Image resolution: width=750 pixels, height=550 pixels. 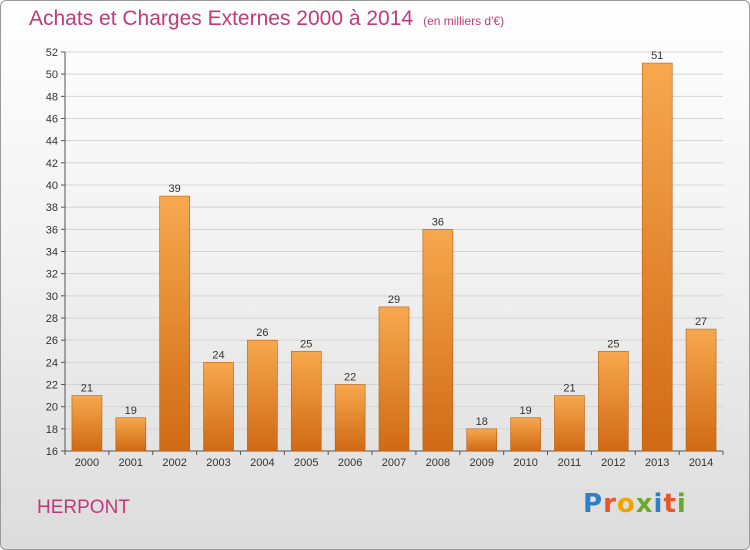 What do you see at coordinates (701, 390) in the screenshot?
I see `bar-2014` at bounding box center [701, 390].